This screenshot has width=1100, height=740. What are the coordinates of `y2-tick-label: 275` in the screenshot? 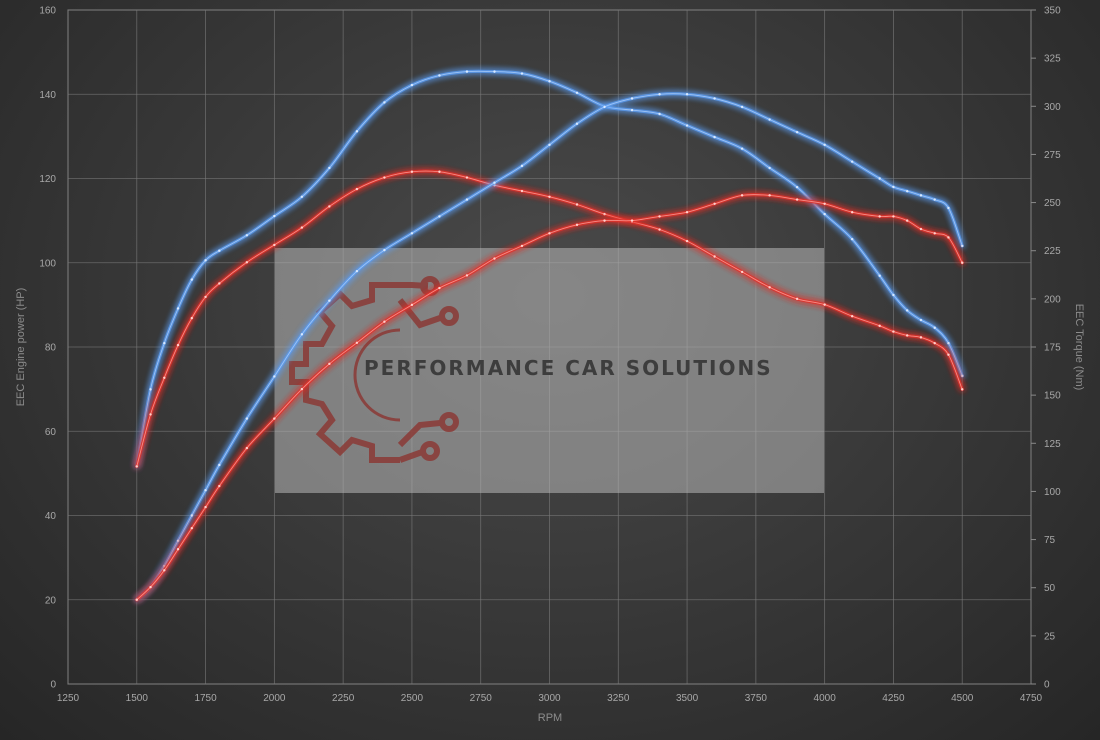 It's located at (1052, 155).